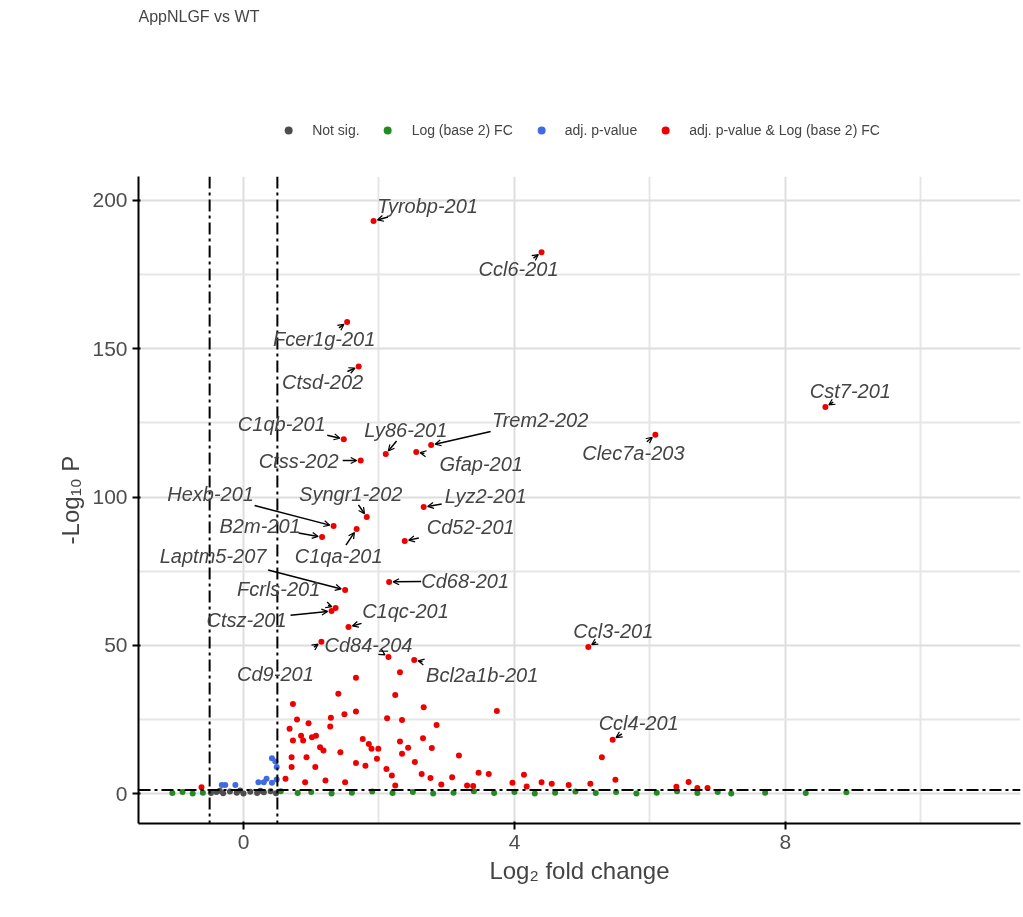  Describe the element at coordinates (470, 526) in the screenshot. I see `annotation: Cd52-201` at that location.